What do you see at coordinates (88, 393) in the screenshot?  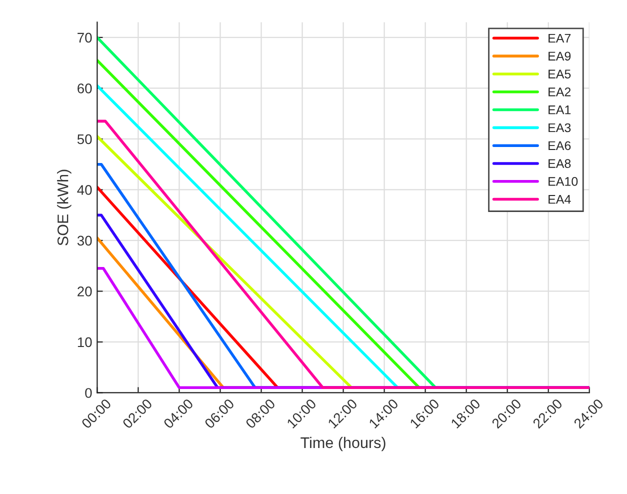 I see `y-tick-label: 0` at bounding box center [88, 393].